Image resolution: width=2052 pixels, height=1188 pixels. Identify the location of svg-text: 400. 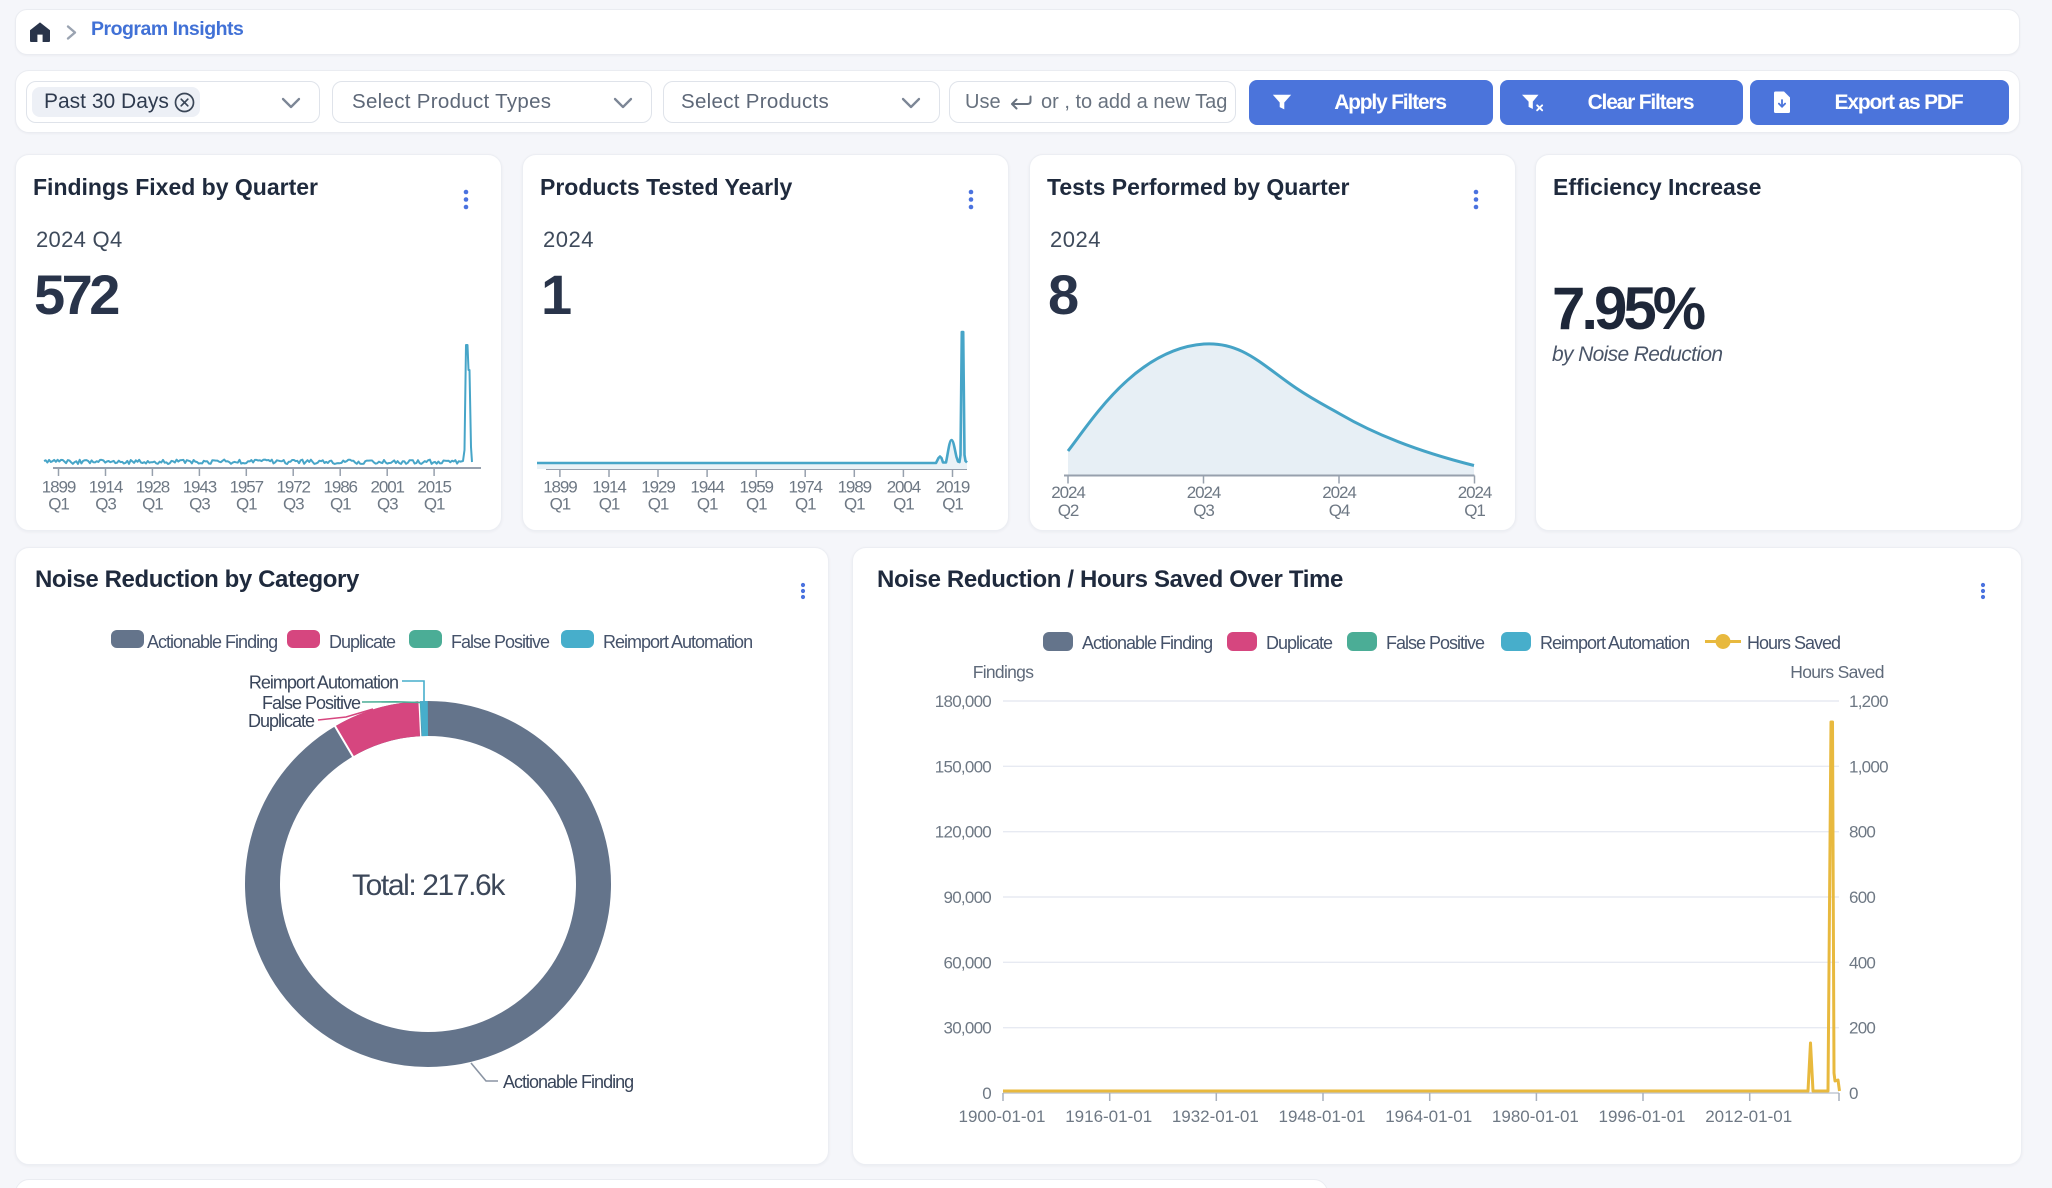
(1862, 962).